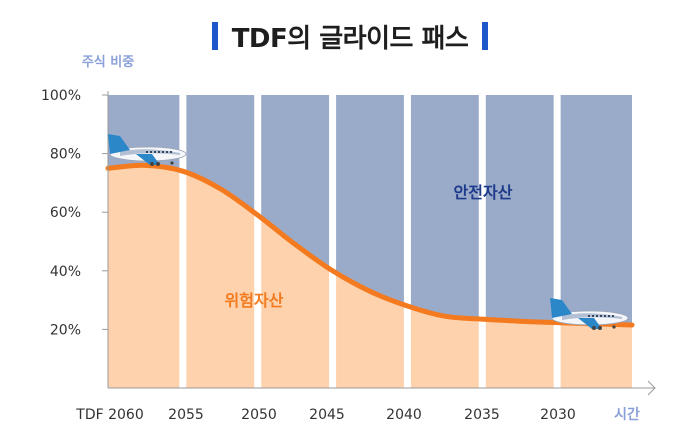  I want to click on x-tick-label: 2050, so click(259, 415).